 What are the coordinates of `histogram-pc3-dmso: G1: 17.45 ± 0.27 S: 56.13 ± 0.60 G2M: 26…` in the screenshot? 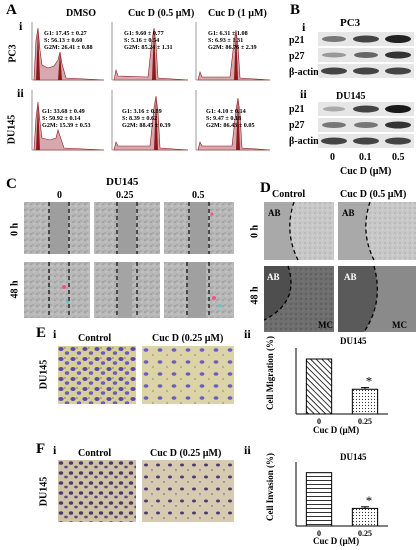 It's located at (67, 53).